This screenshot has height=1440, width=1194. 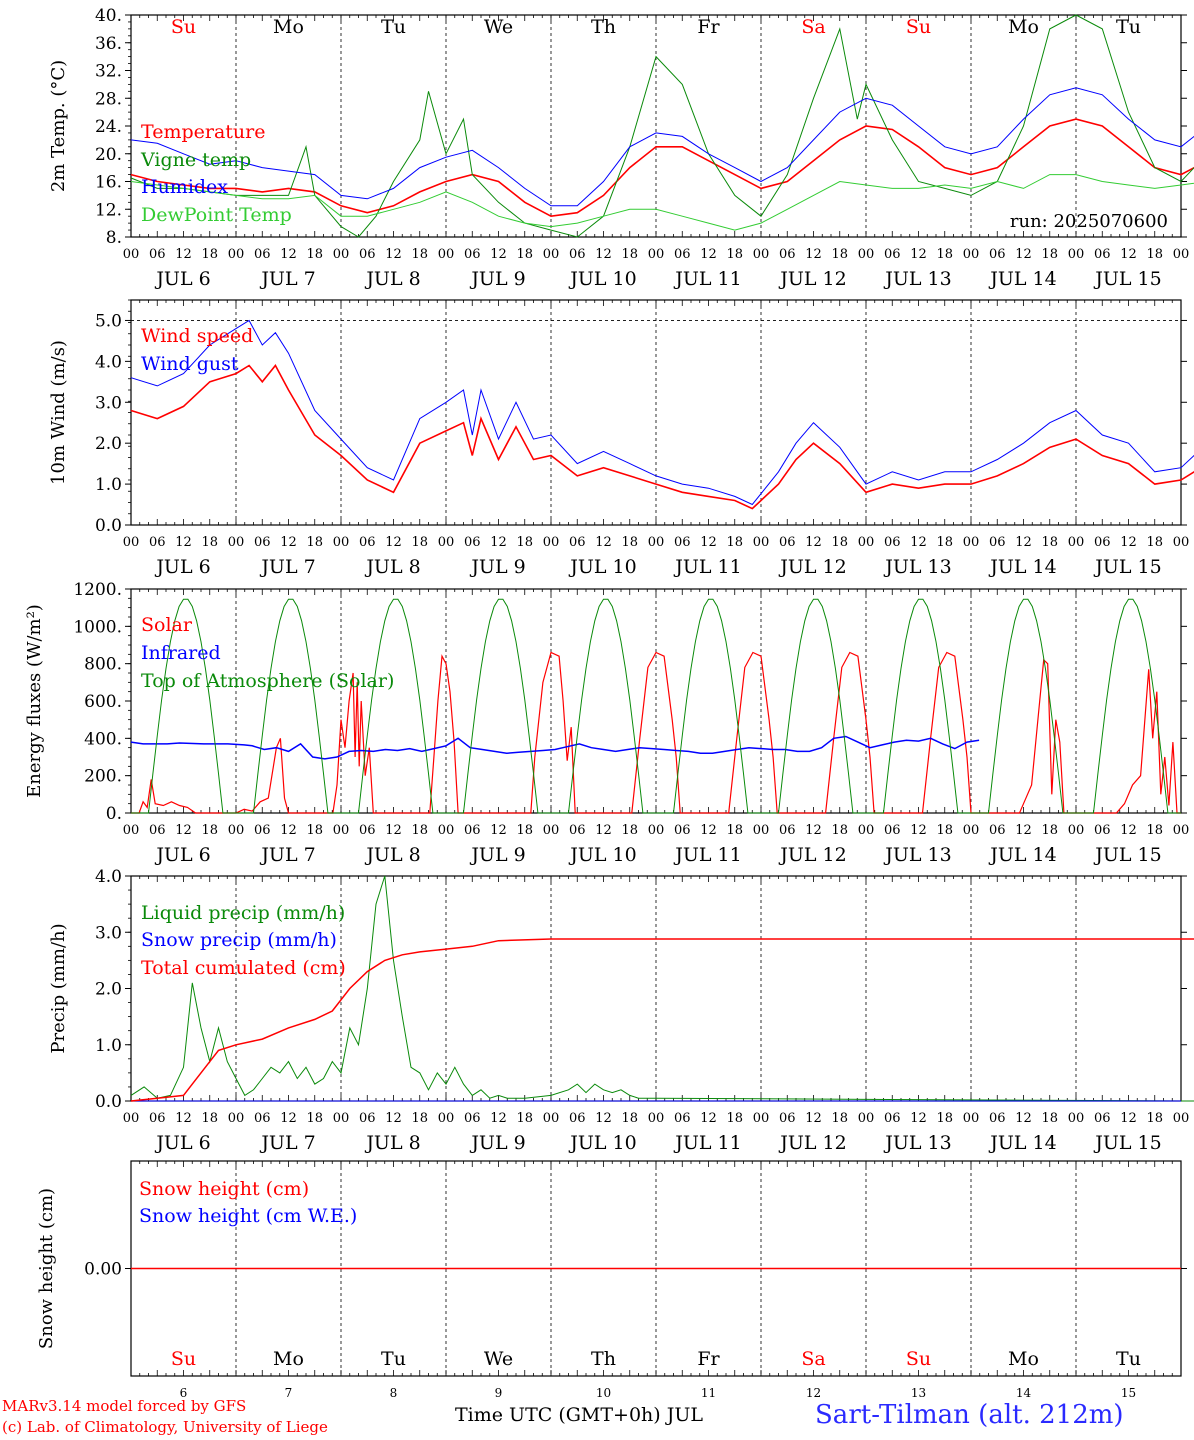 I want to click on y-tick-label: 5.0, so click(x=108, y=321).